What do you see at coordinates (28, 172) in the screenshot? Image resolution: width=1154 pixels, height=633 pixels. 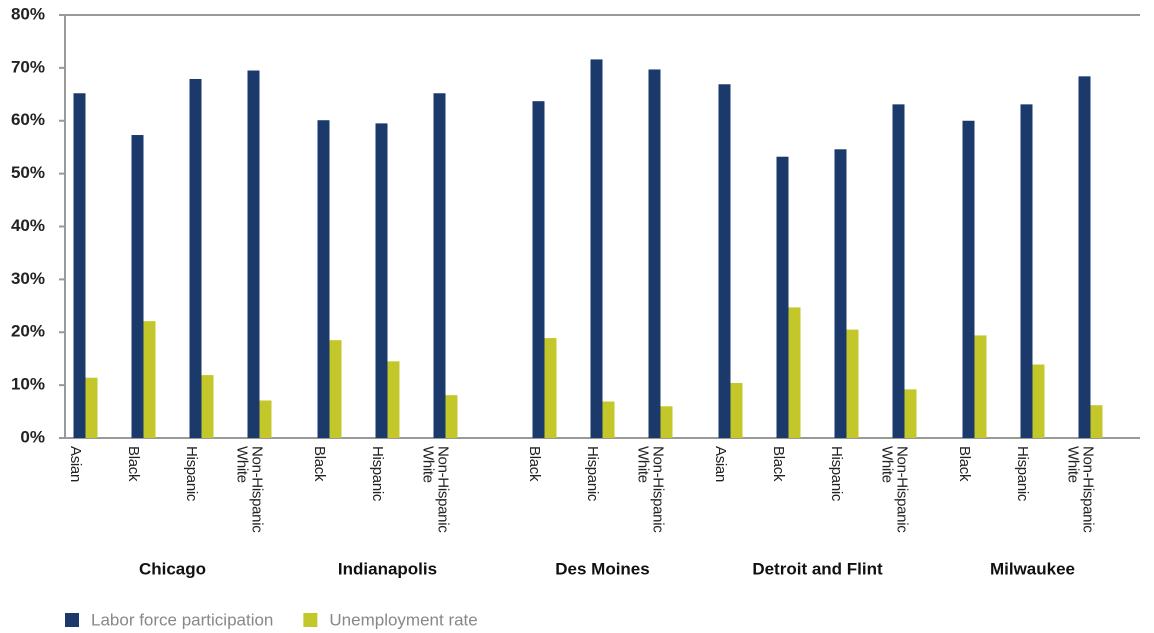 I see `y-tick-label: 50%` at bounding box center [28, 172].